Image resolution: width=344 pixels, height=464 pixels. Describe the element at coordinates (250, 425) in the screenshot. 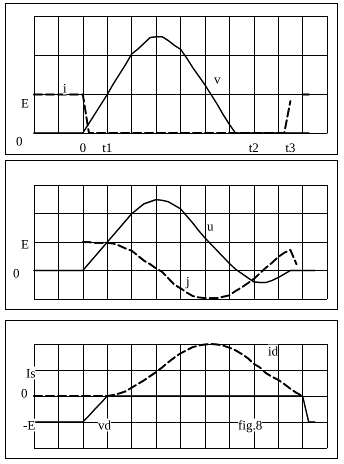

I see `annotation: fig.8` at that location.